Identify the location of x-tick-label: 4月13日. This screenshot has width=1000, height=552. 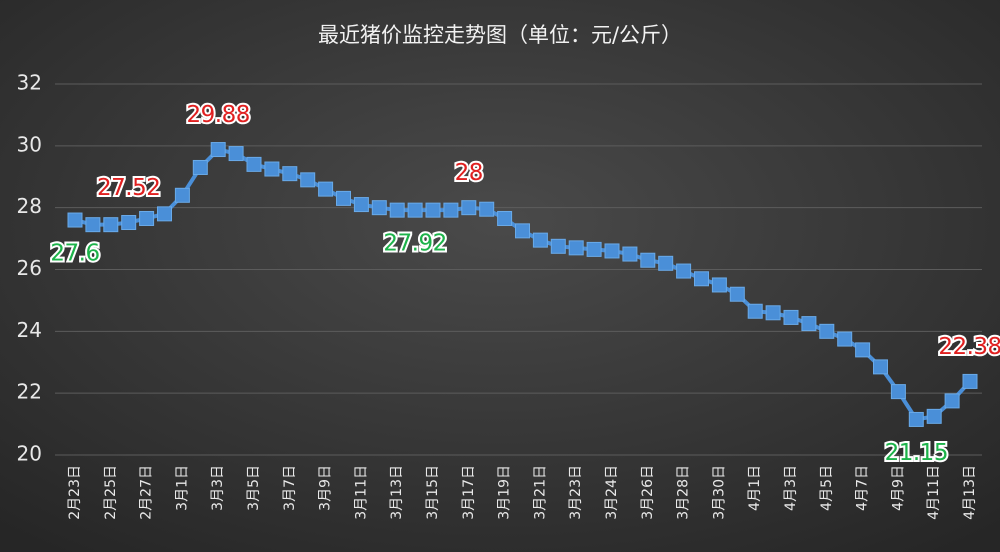
(970, 492).